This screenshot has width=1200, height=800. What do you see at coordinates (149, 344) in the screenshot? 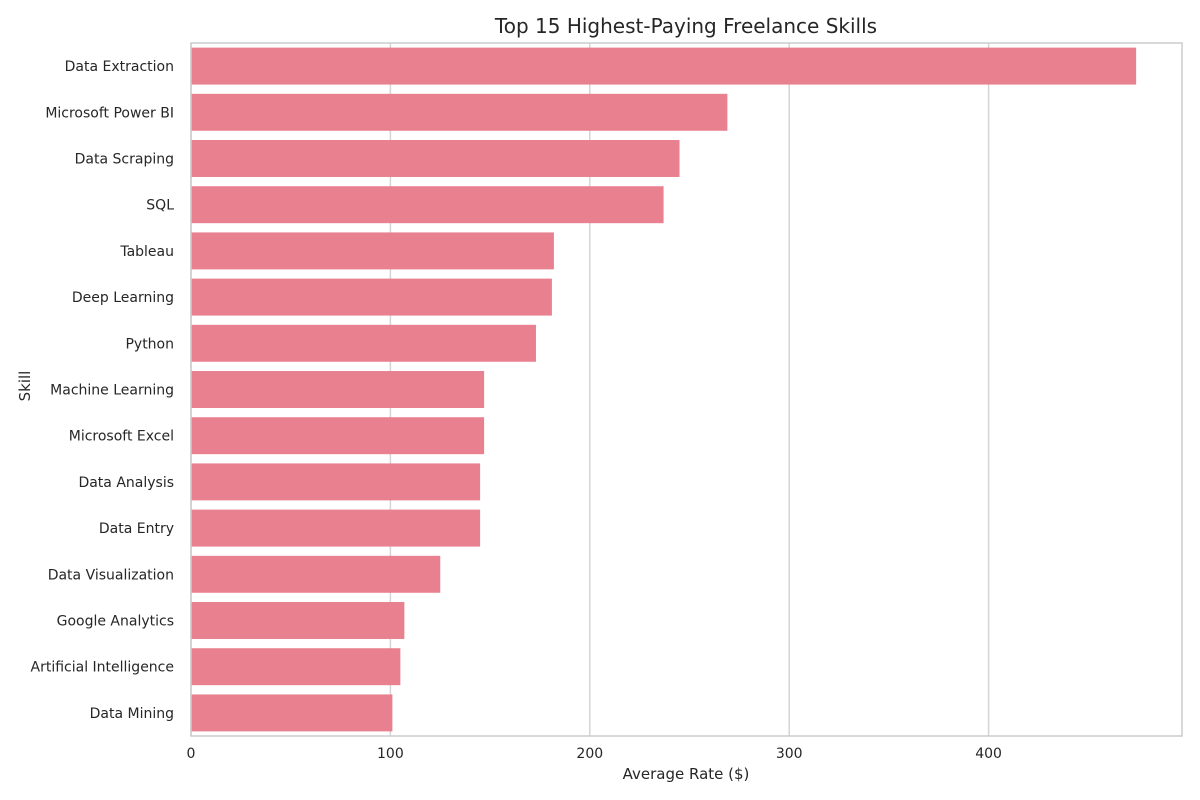
I see `y-tick-label: Python` at bounding box center [149, 344].